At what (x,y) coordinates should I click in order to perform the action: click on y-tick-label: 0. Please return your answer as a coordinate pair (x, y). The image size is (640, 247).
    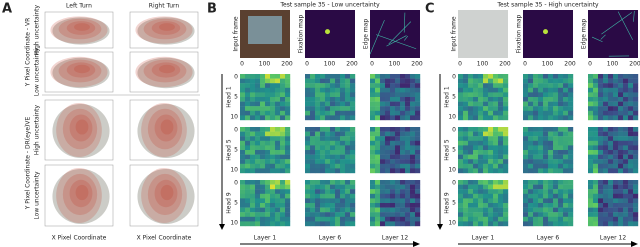
    Looking at the image, I should click on (236, 77).